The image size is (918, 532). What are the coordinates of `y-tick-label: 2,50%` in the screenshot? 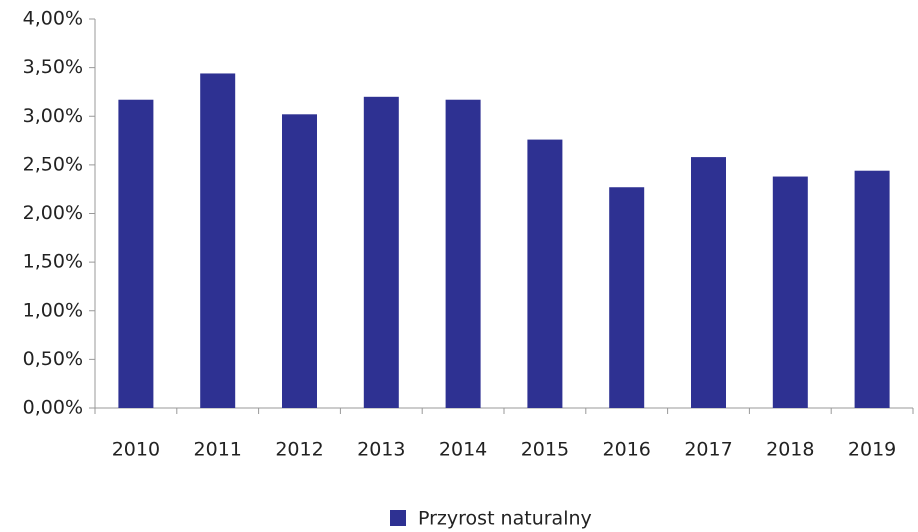 It's located at (53, 164).